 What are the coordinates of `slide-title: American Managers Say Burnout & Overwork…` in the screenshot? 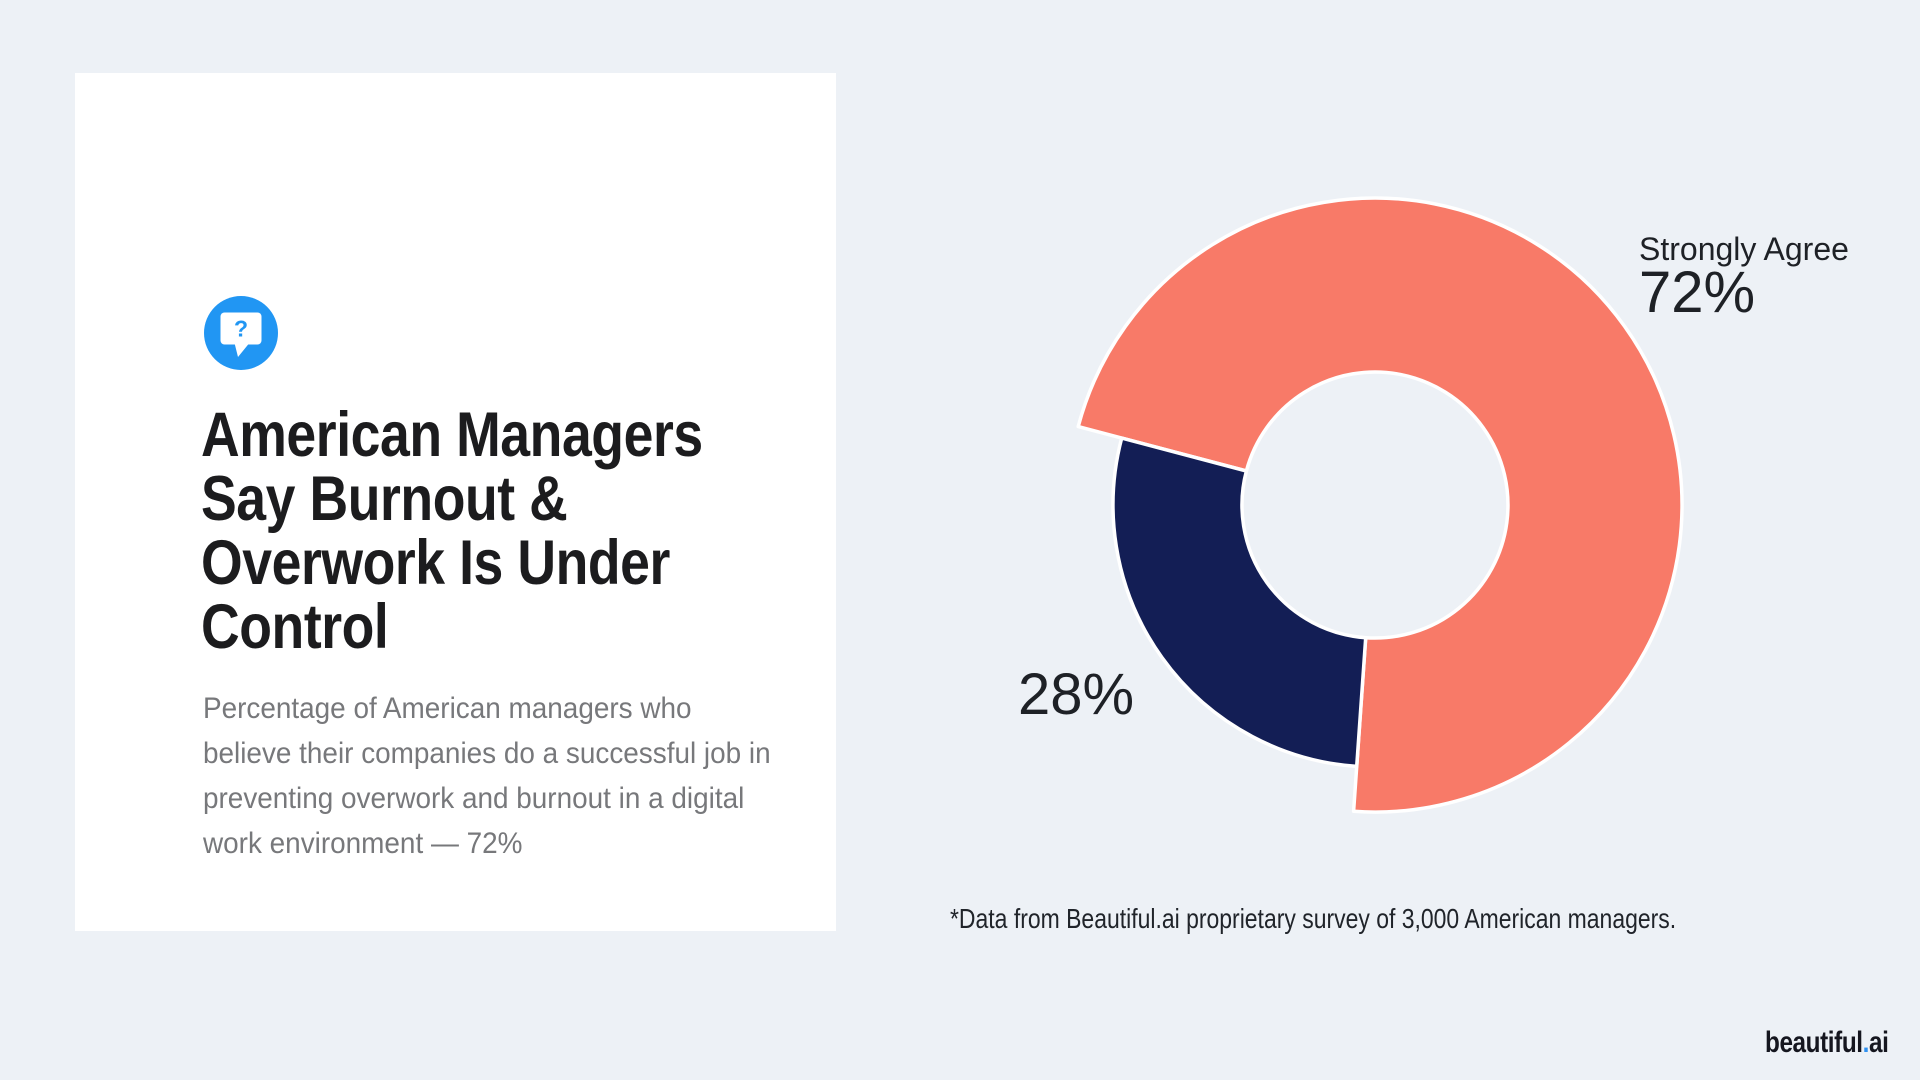 It's located at (452, 531).